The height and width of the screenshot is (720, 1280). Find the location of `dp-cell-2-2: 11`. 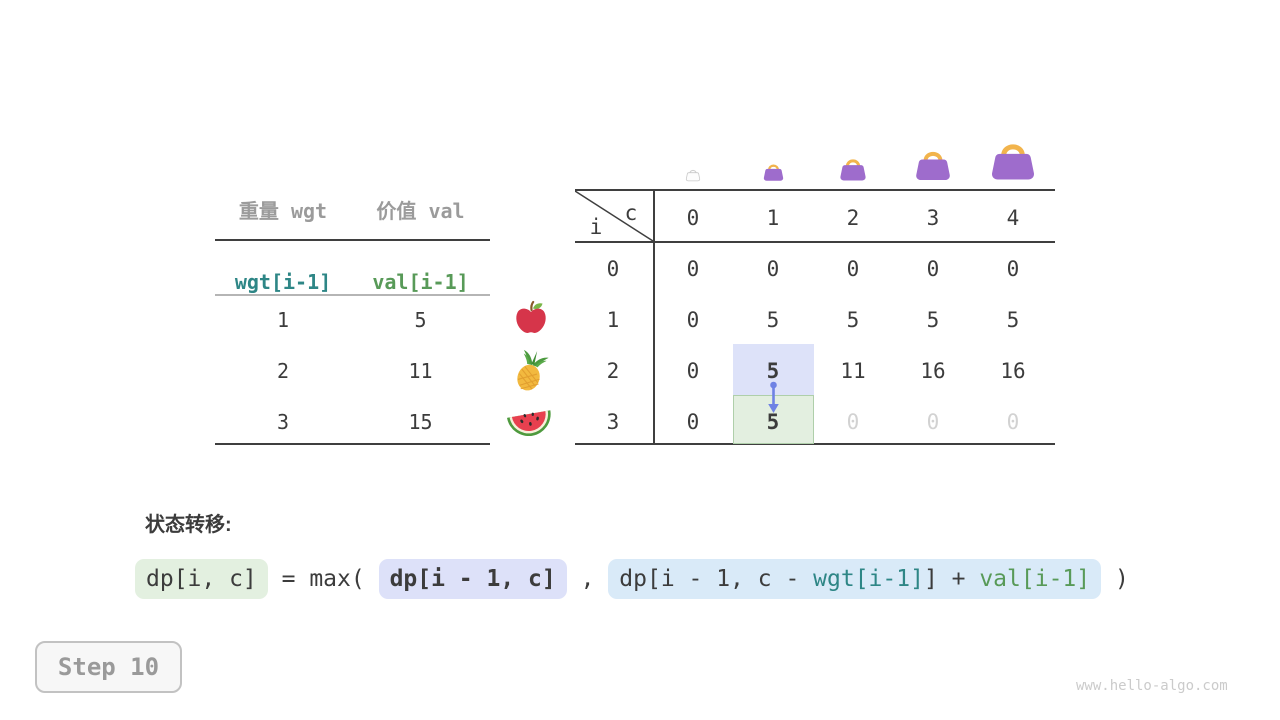

dp-cell-2-2: 11 is located at coordinates (853, 371).